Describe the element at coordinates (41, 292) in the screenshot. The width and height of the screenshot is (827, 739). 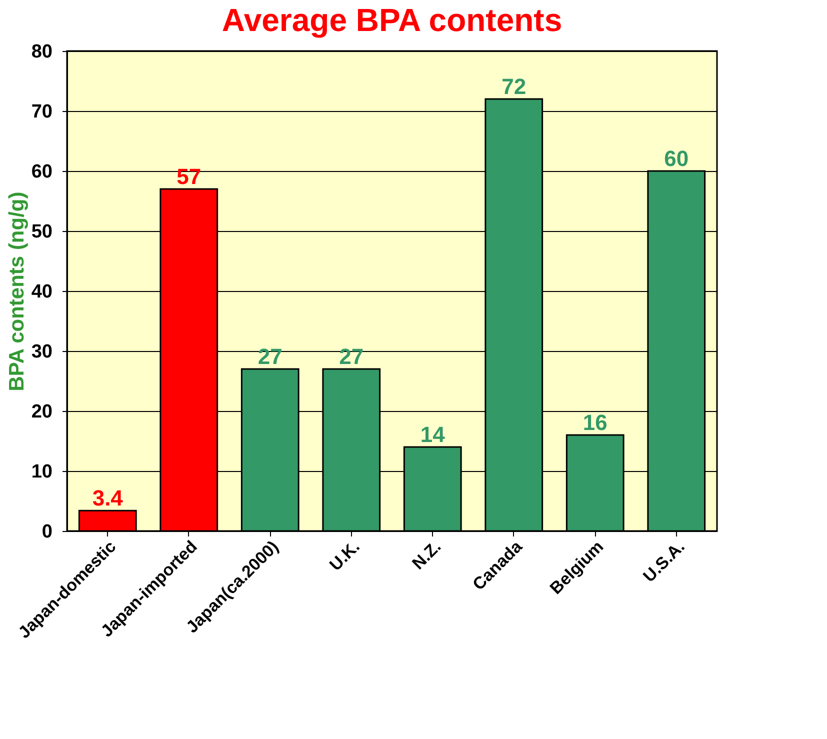
I see `y-tick-label: 40` at that location.